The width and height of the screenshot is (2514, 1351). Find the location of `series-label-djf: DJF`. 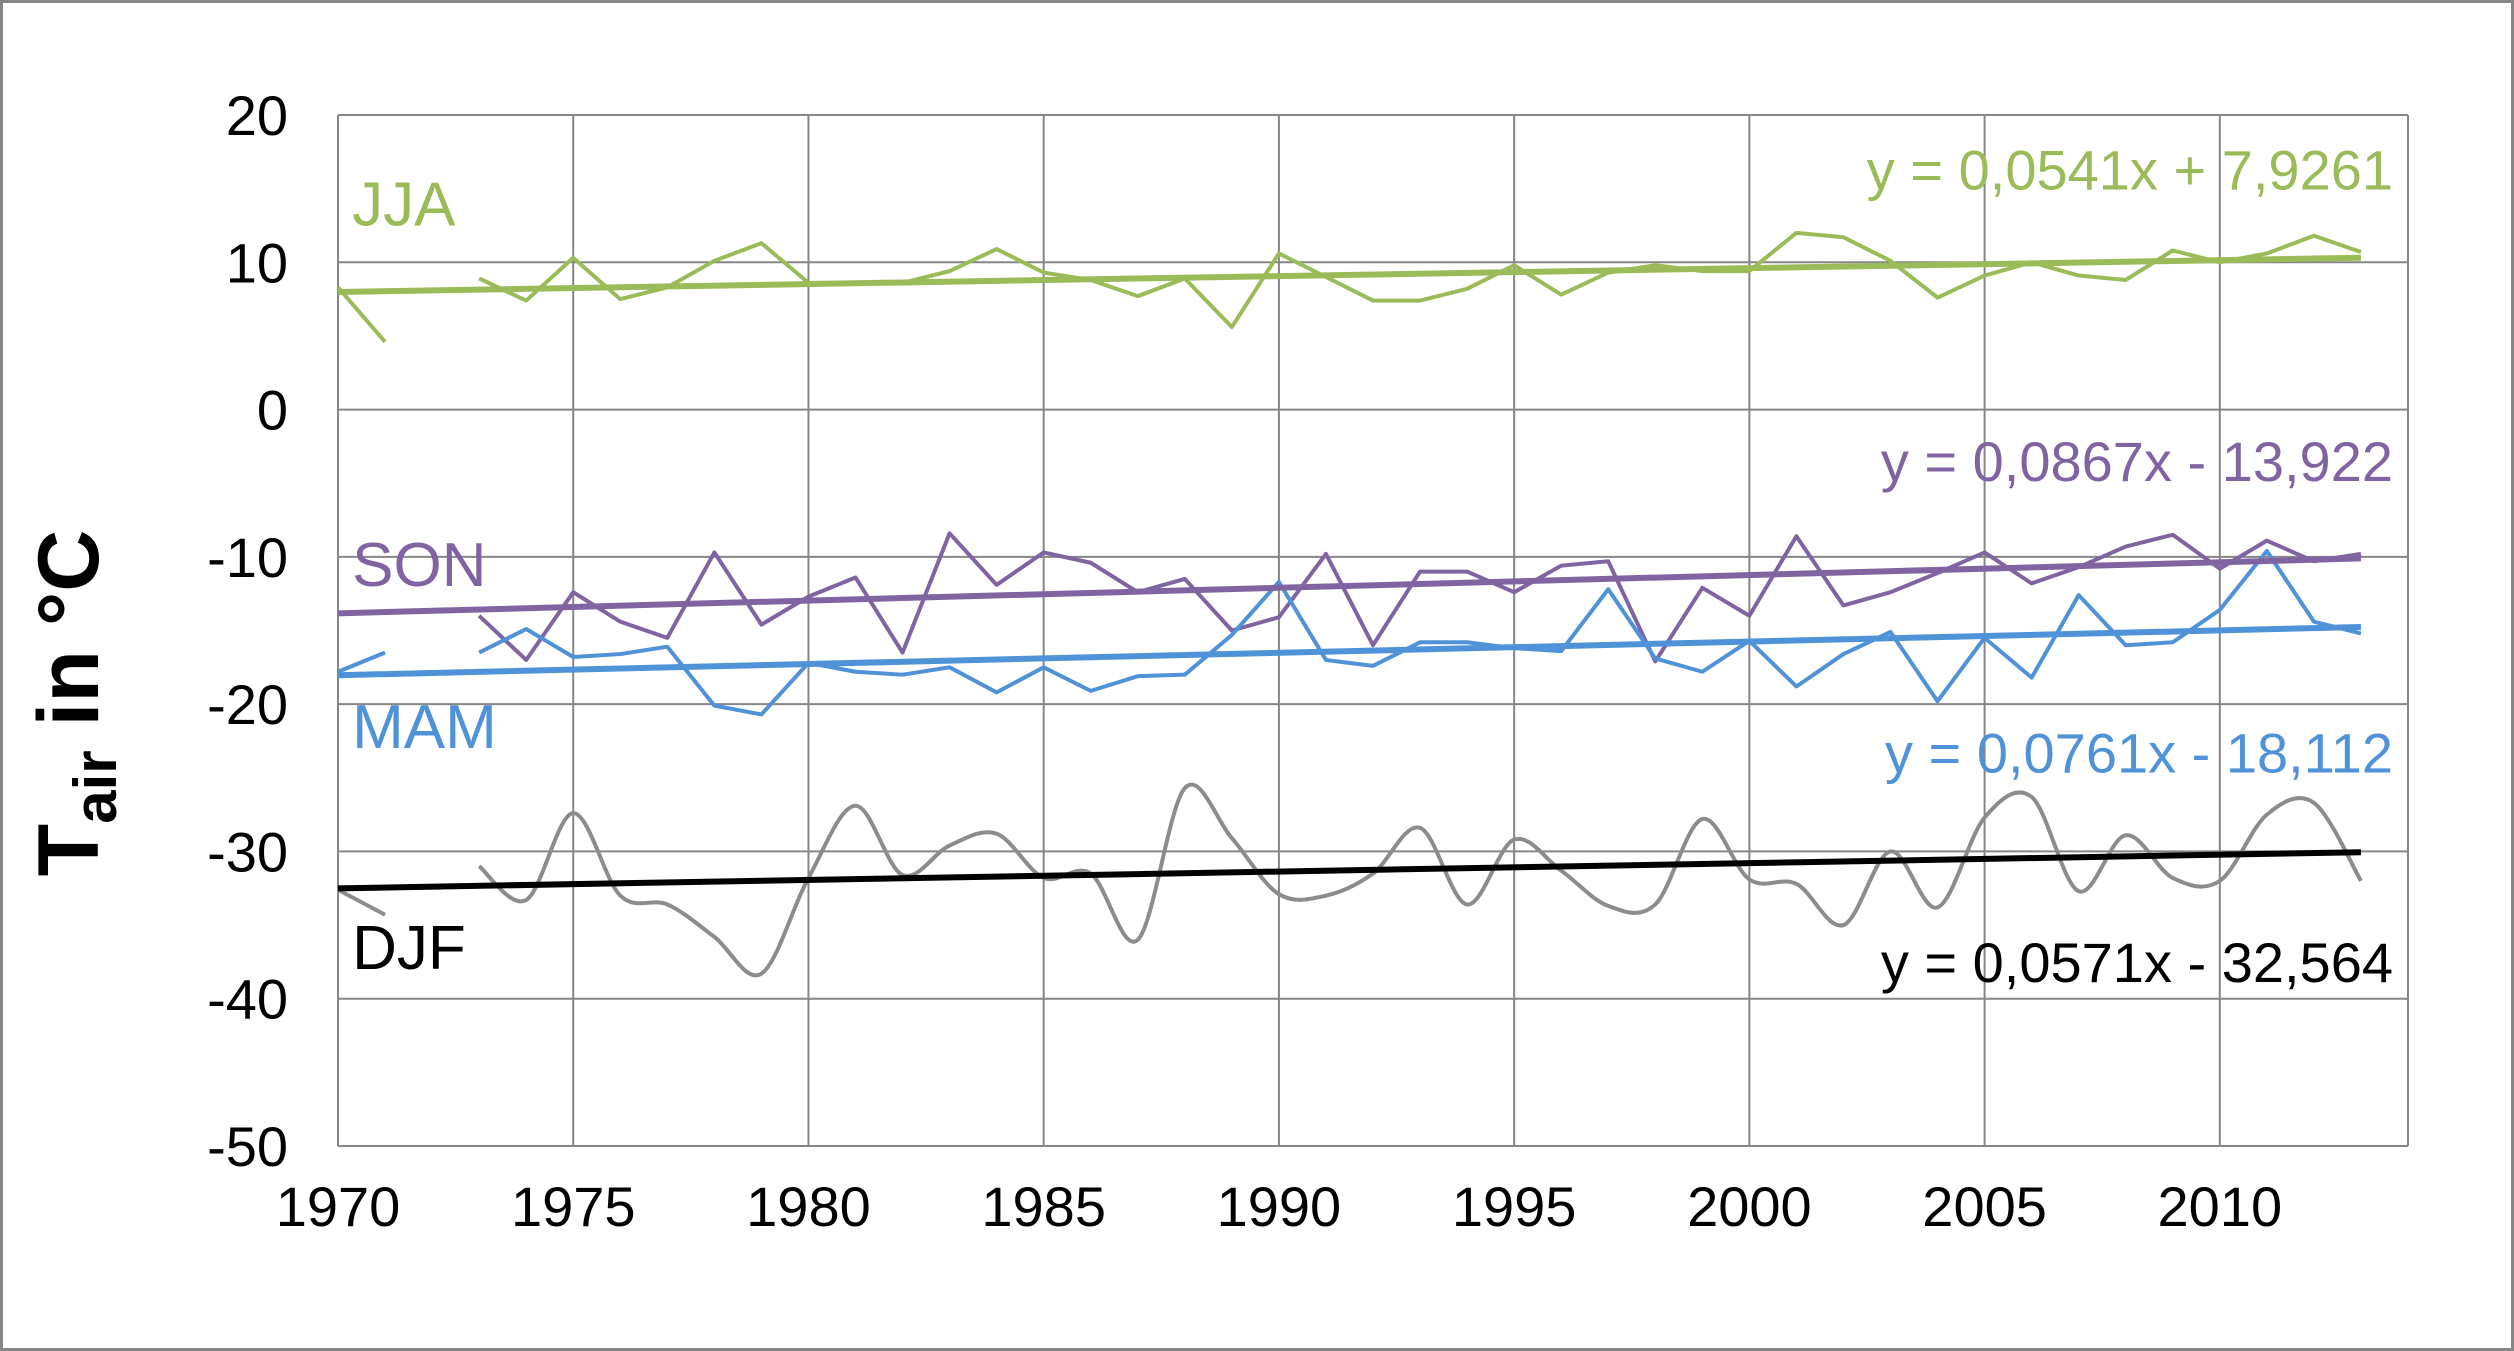

series-label-djf: DJF is located at coordinates (409, 948).